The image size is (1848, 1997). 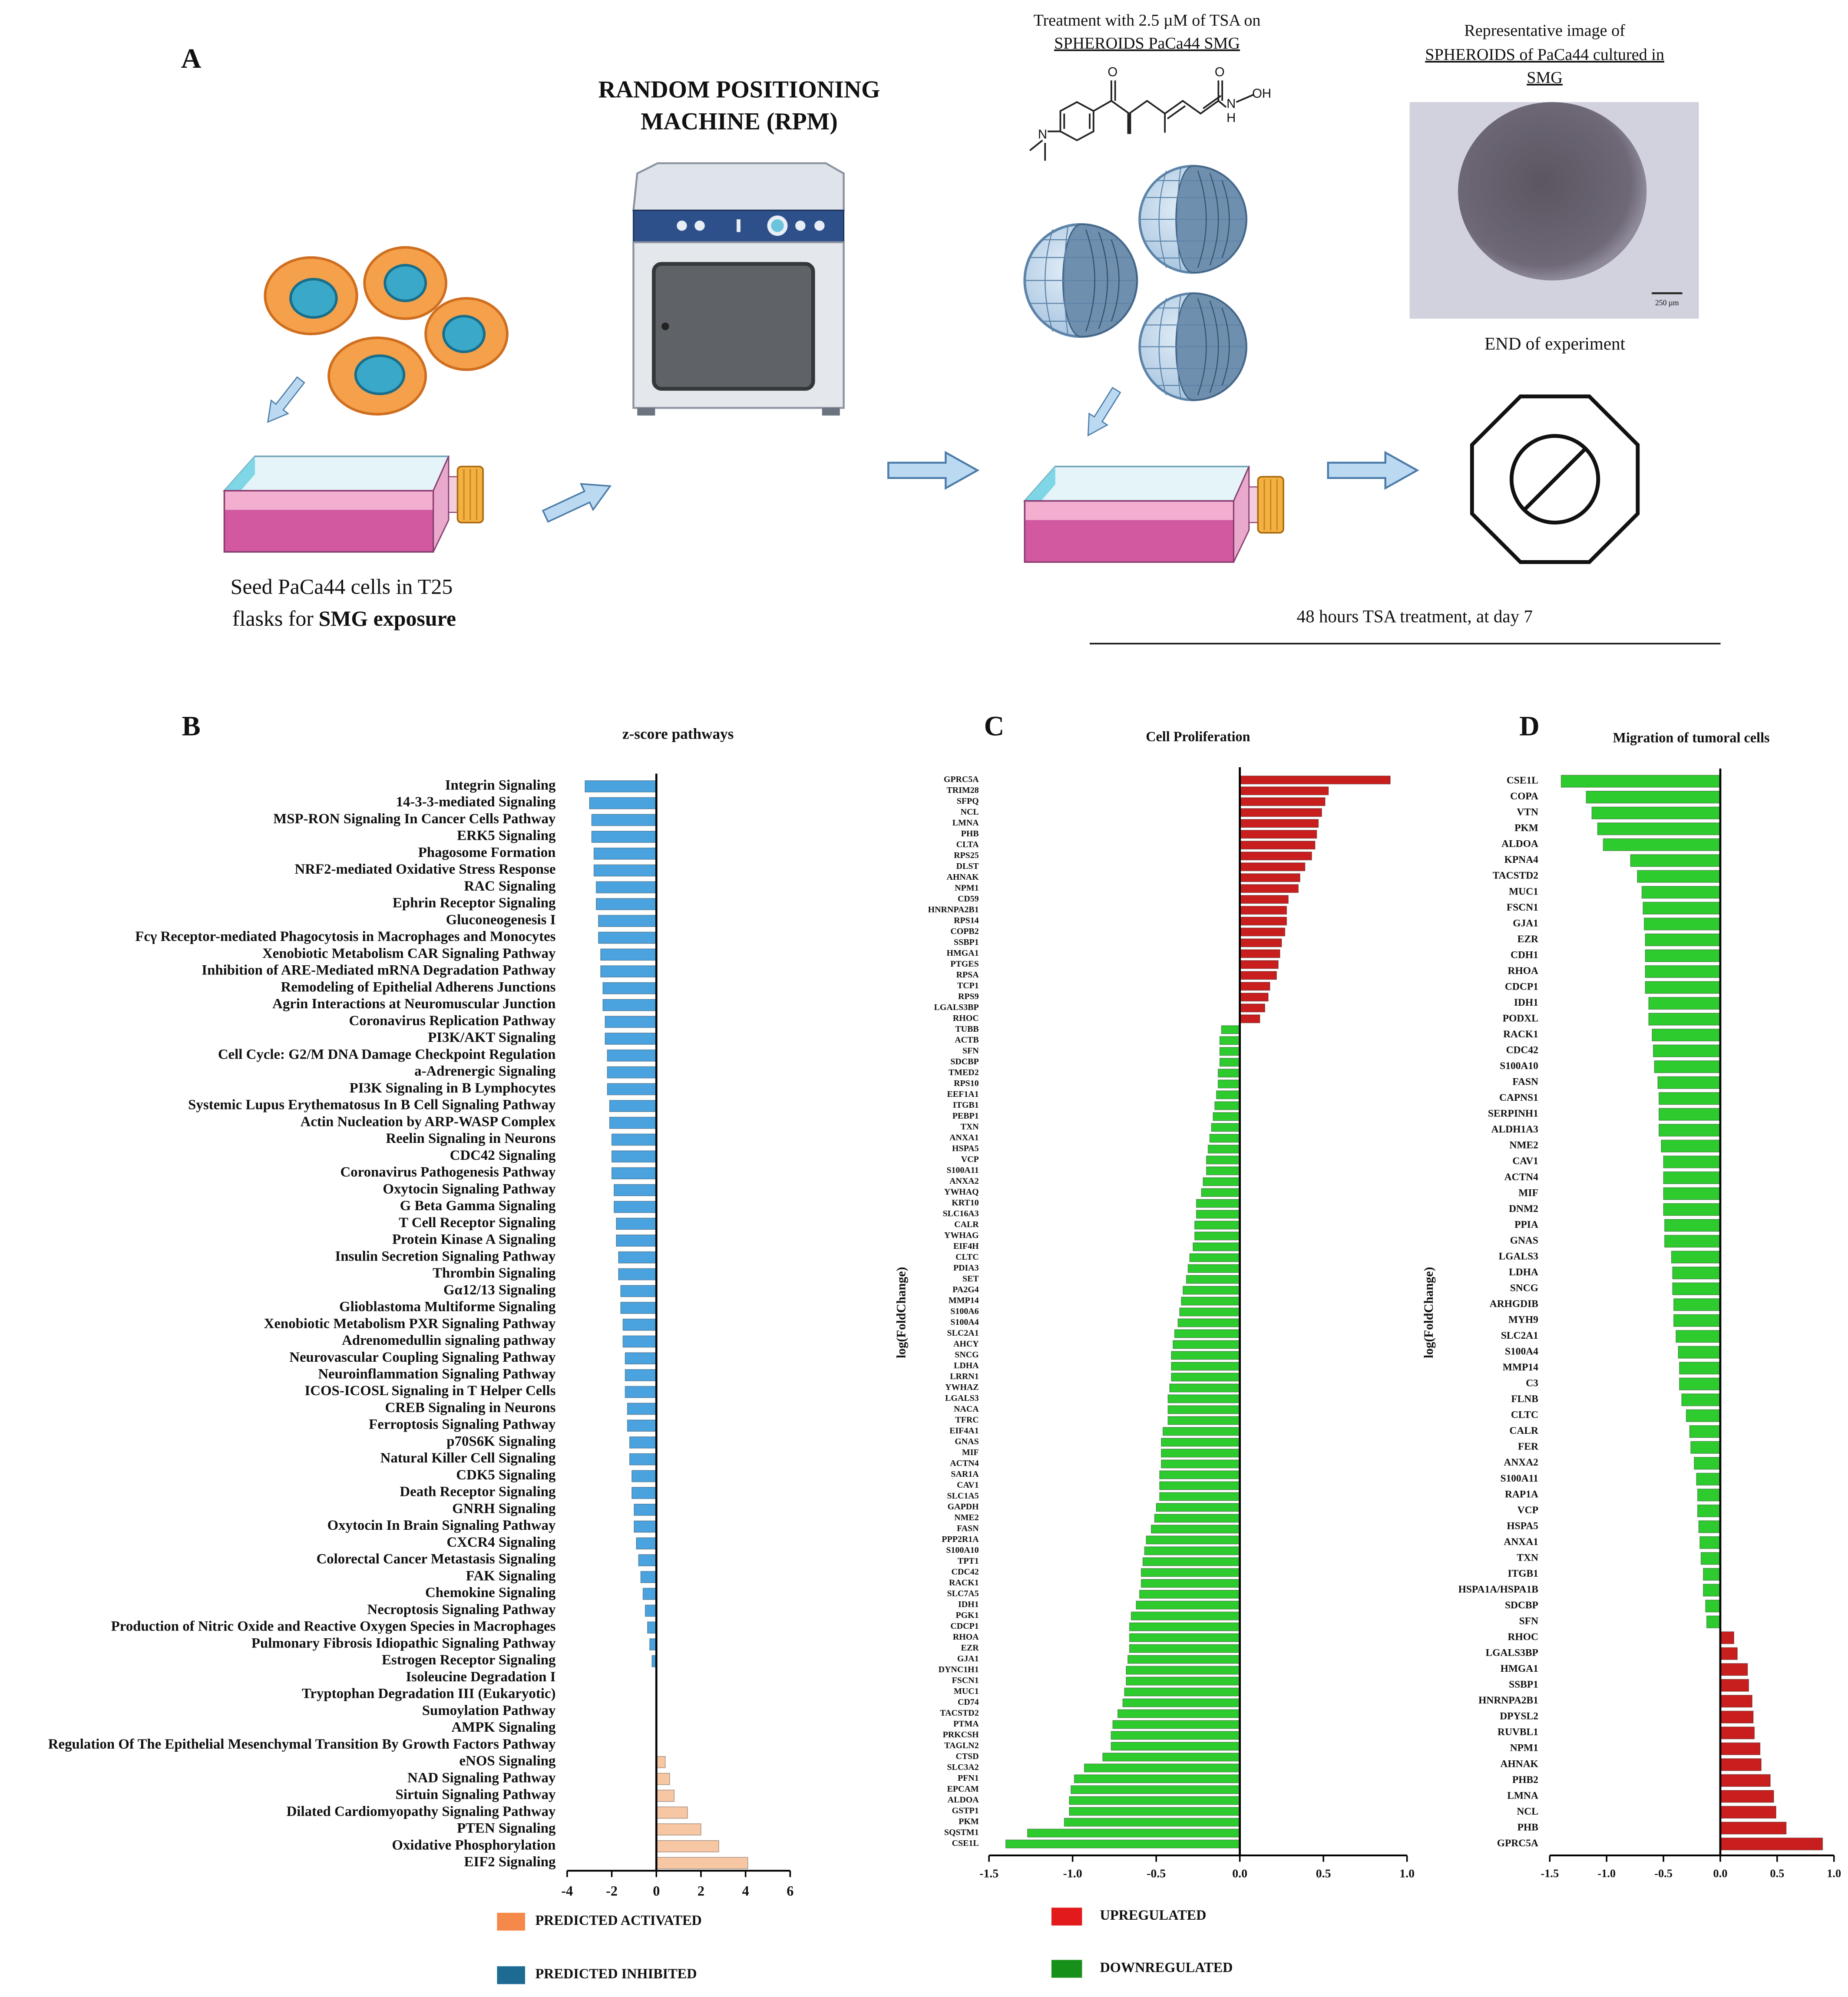 I want to click on category-label: NPM1, so click(x=1524, y=1748).